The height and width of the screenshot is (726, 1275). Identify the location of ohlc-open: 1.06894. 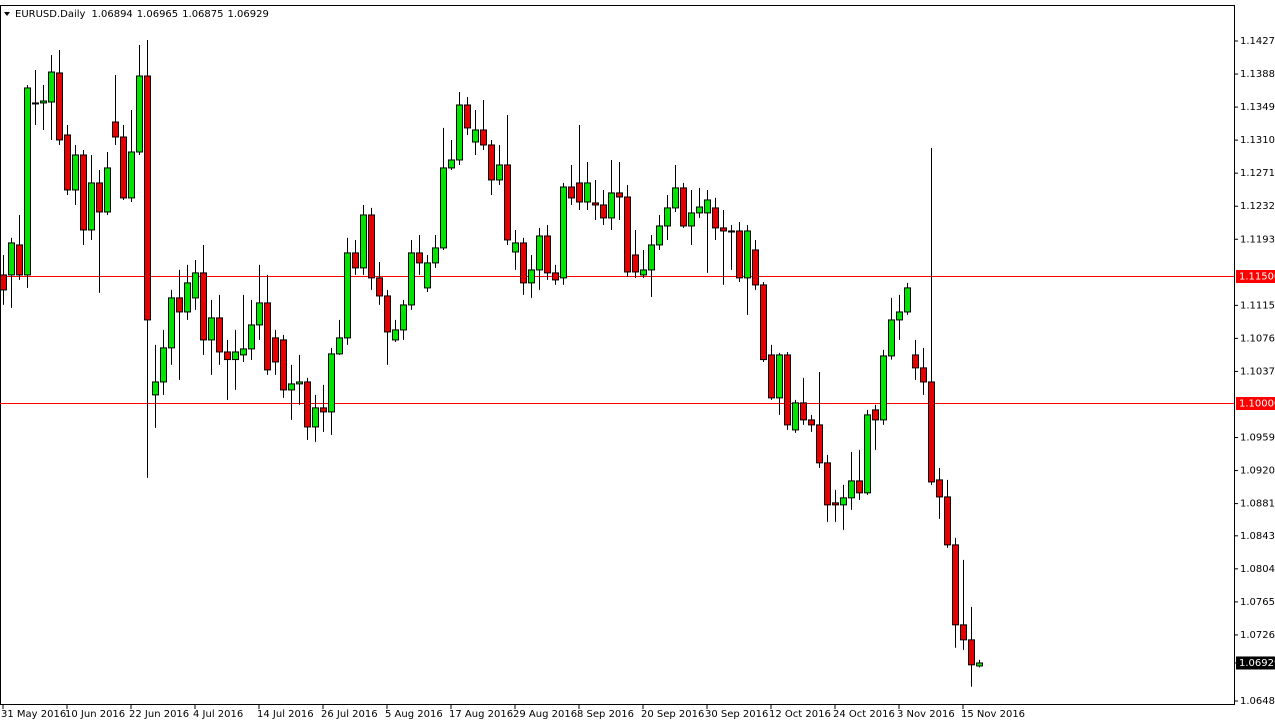
(111, 14).